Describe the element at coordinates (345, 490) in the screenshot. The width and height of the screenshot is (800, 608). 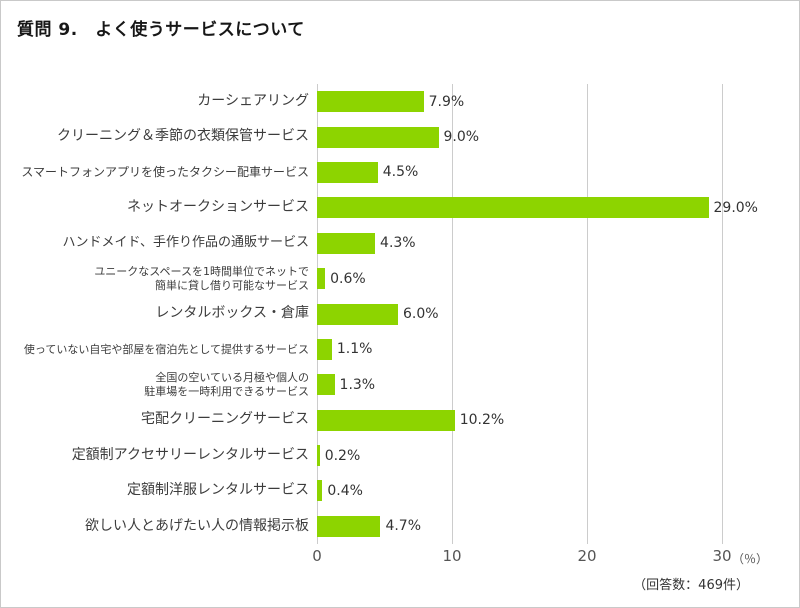
I see `value-label: 0.4%` at that location.